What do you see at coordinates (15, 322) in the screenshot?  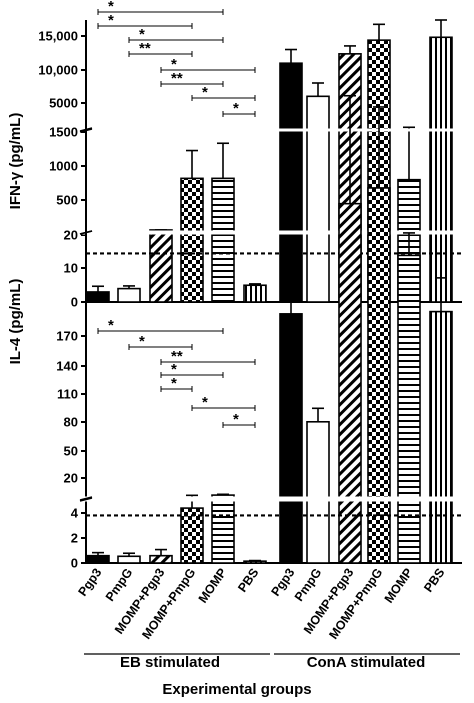 I see `y-axis-label: IL-4 (pg/mL)` at bounding box center [15, 322].